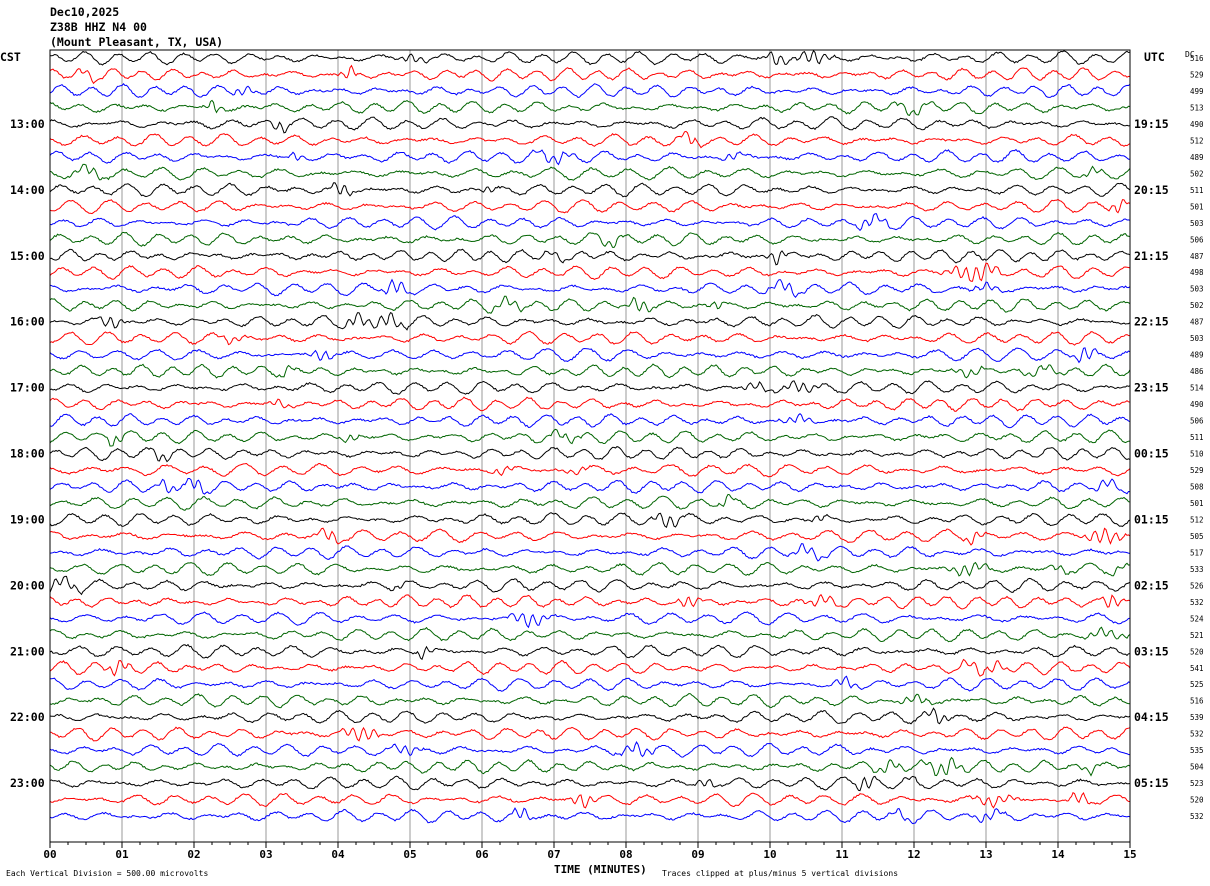 Image resolution: width=1210 pixels, height=886 pixels. I want to click on left-hour-label: 16:00, so click(27, 322).